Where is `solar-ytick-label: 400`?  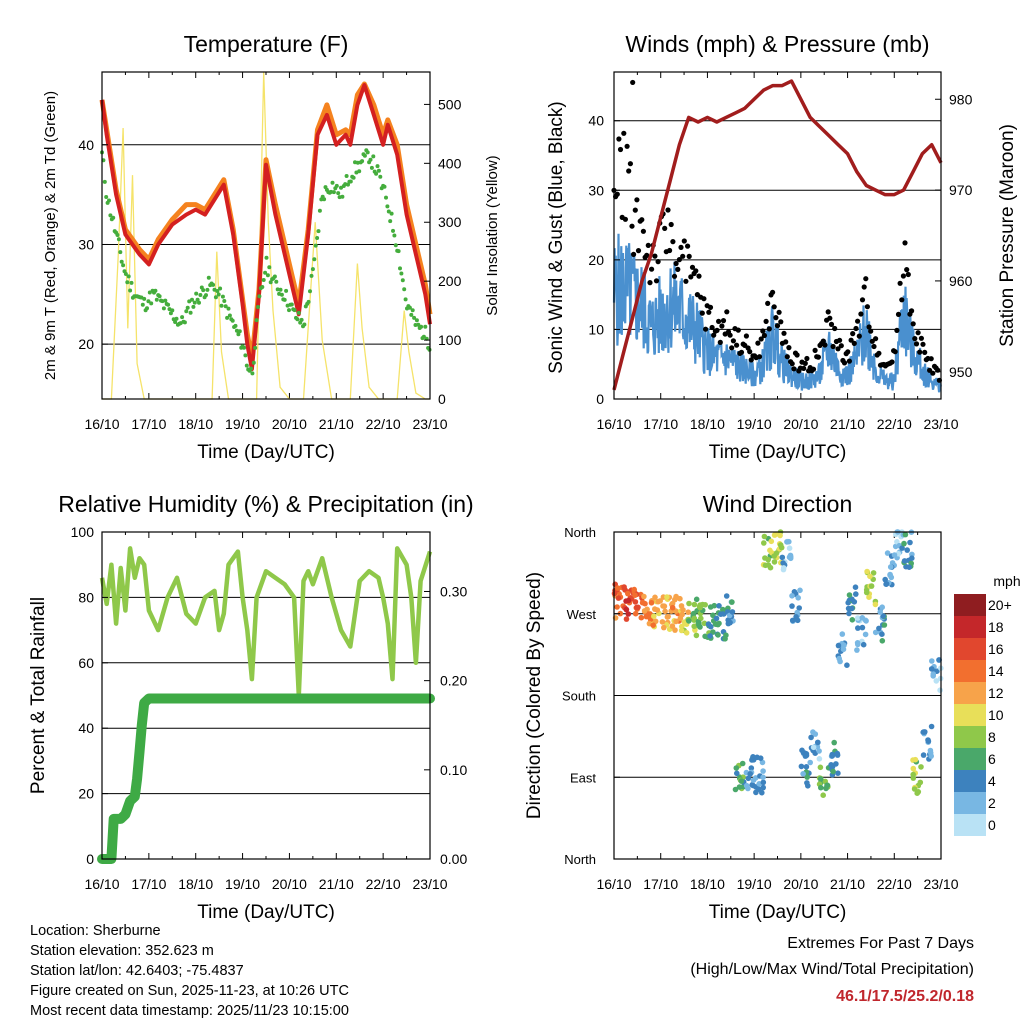 solar-ytick-label: 400 is located at coordinates (450, 163).